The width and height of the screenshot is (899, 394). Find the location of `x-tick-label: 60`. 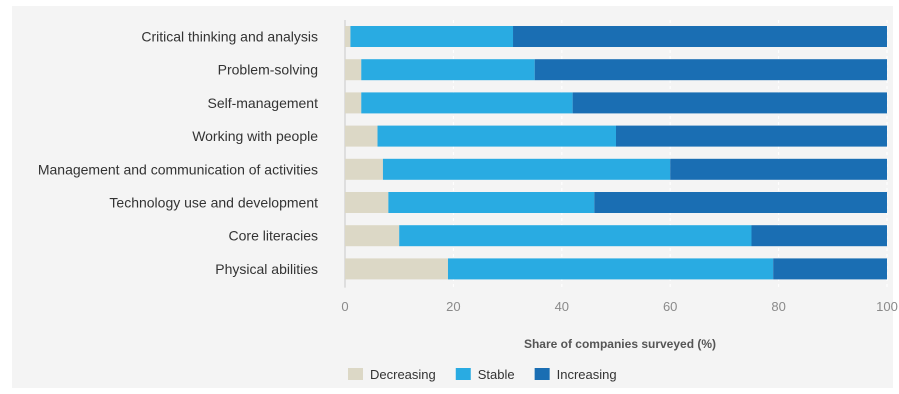

x-tick-label: 60 is located at coordinates (670, 306).